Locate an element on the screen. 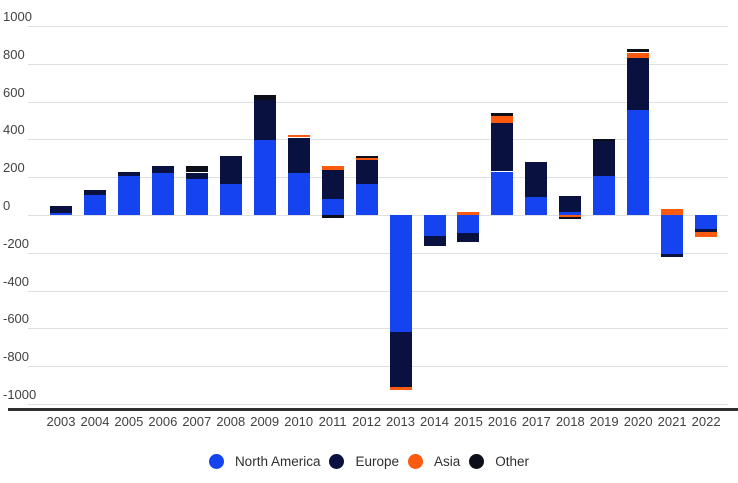 This screenshot has height=483, width=738. bar-2004-europe is located at coordinates (95, 193).